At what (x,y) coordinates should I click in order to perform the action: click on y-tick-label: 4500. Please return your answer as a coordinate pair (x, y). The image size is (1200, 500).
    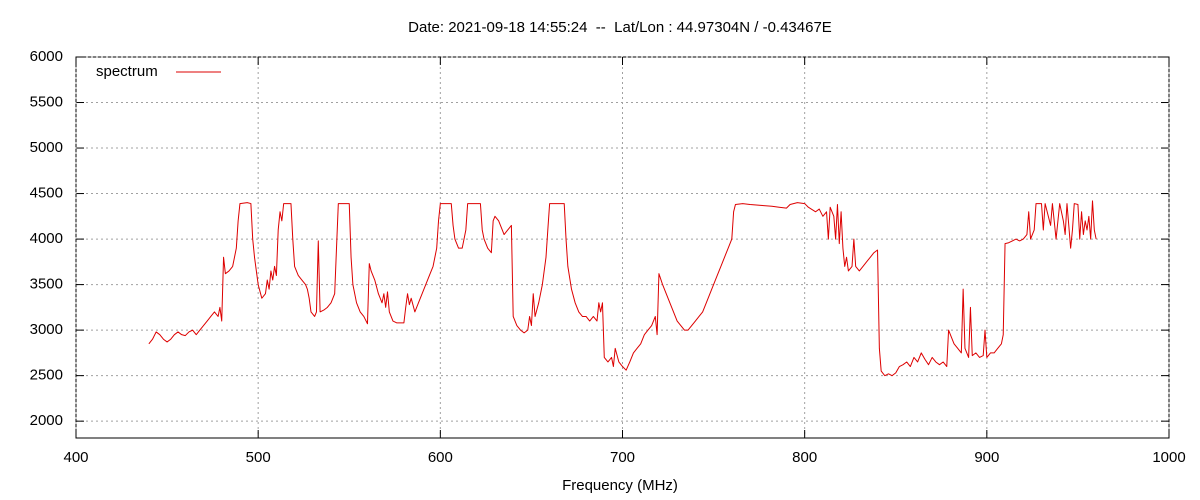
    Looking at the image, I should click on (46, 193).